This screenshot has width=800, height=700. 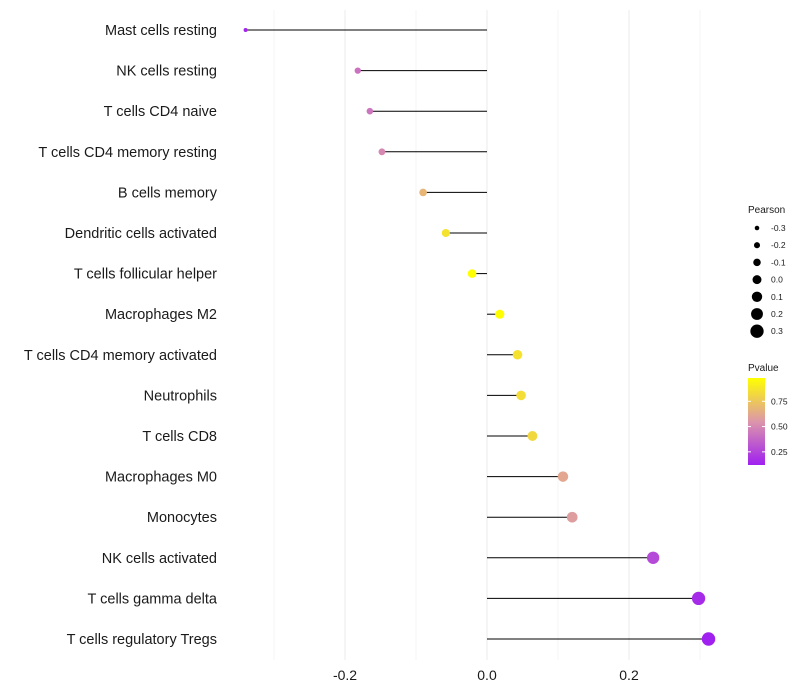 I want to click on category-label: T cells CD8, so click(x=179, y=437).